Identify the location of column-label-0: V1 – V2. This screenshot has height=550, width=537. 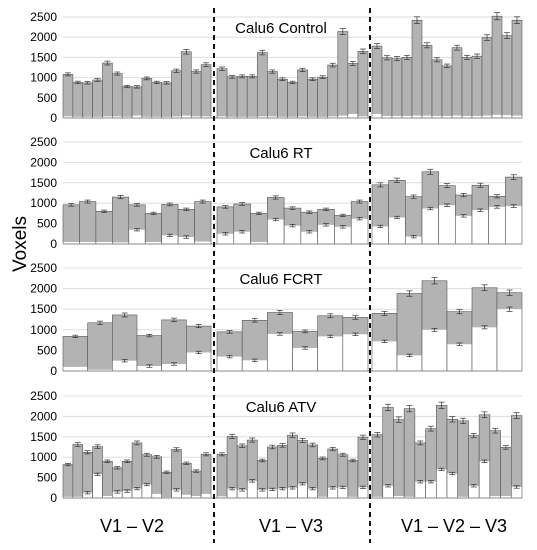
(132, 526).